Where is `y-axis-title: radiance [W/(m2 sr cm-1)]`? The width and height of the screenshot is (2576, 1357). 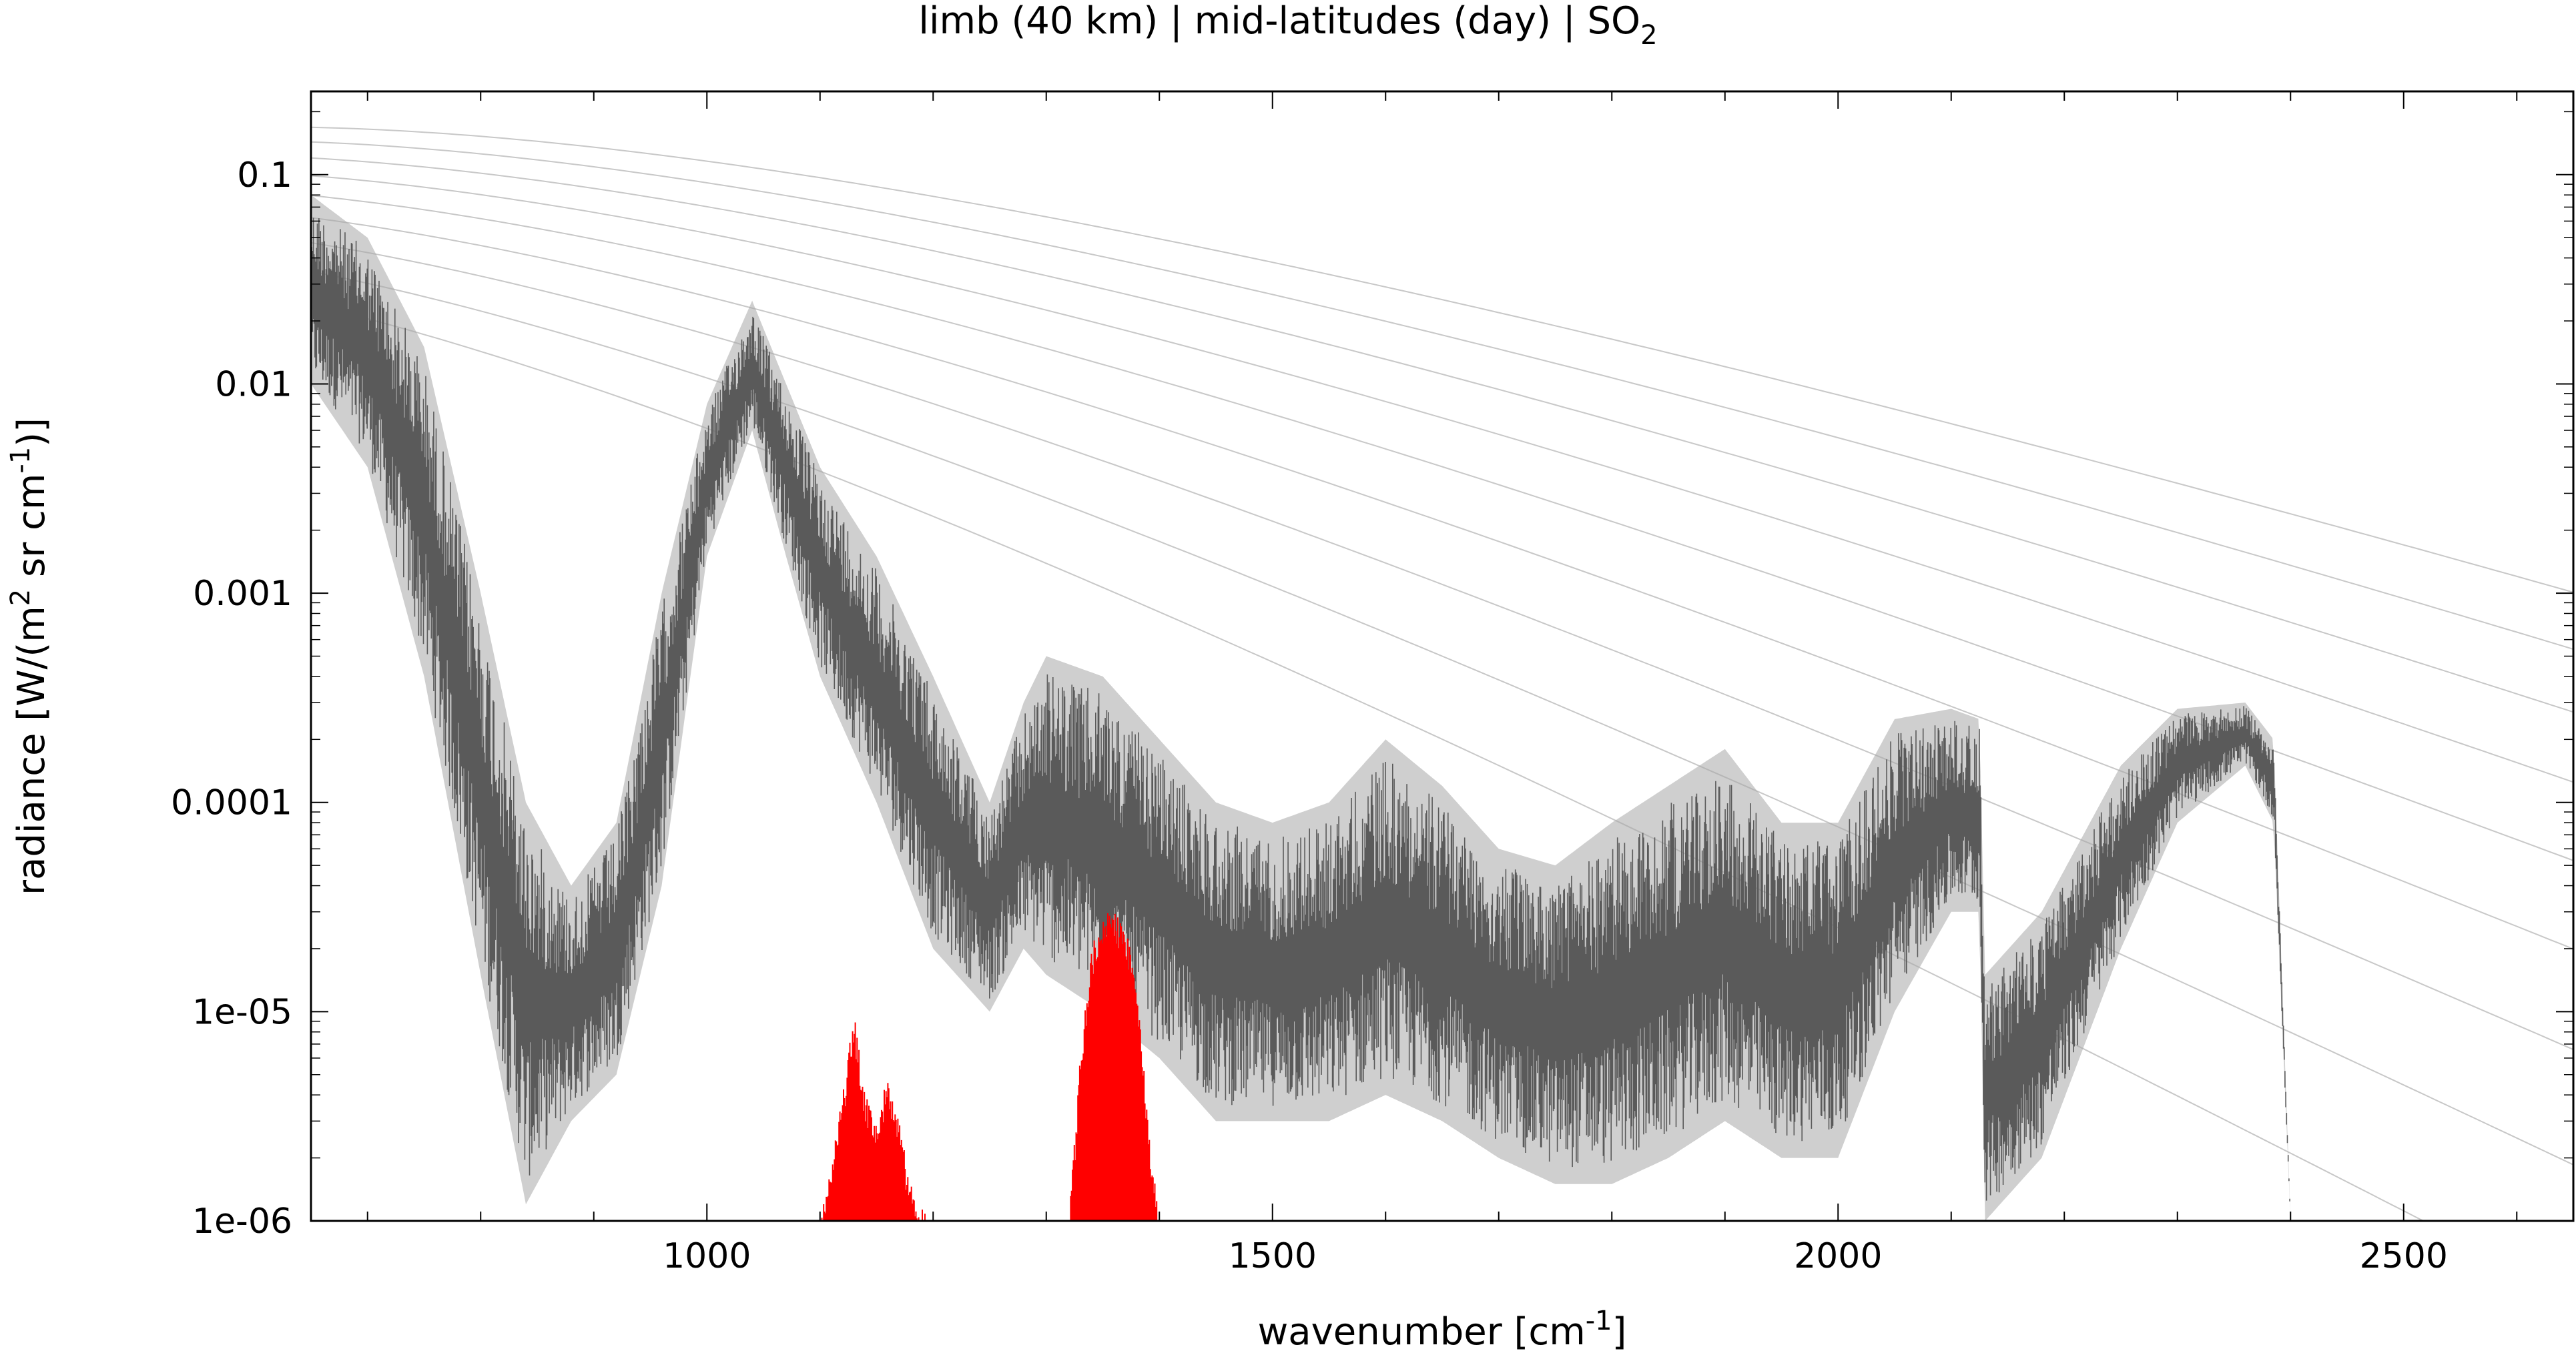 y-axis-title: radiance [W/(m2 sr cm-1)] is located at coordinates (29, 656).